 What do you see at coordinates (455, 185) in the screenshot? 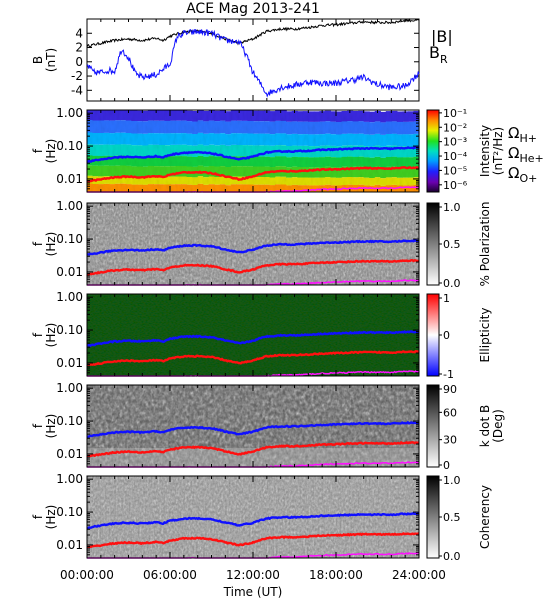
I see `colorbar-tick-label: 10⁻⁶` at bounding box center [455, 185].